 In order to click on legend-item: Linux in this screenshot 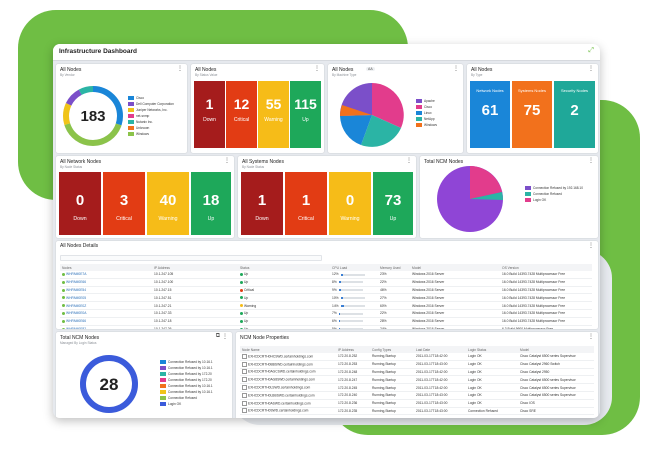, I will do `click(426, 113)`.